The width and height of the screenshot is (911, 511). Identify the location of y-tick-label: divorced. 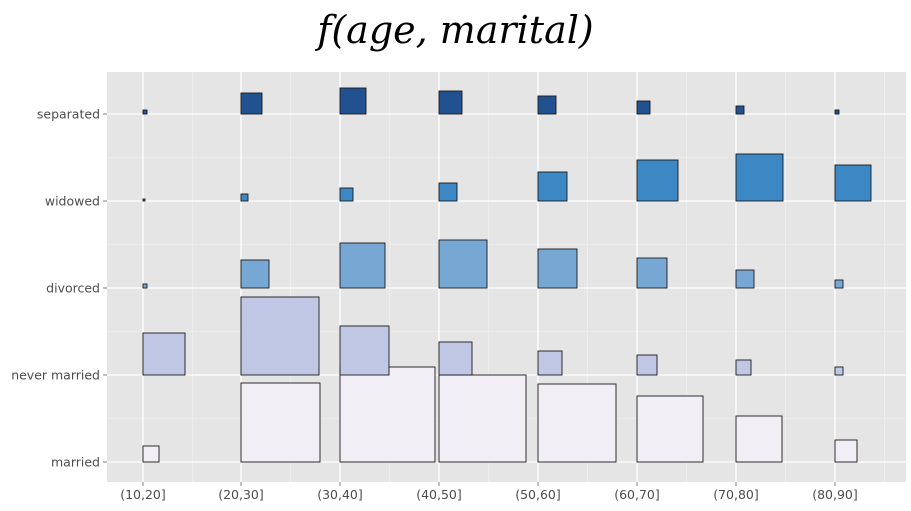
(73, 288).